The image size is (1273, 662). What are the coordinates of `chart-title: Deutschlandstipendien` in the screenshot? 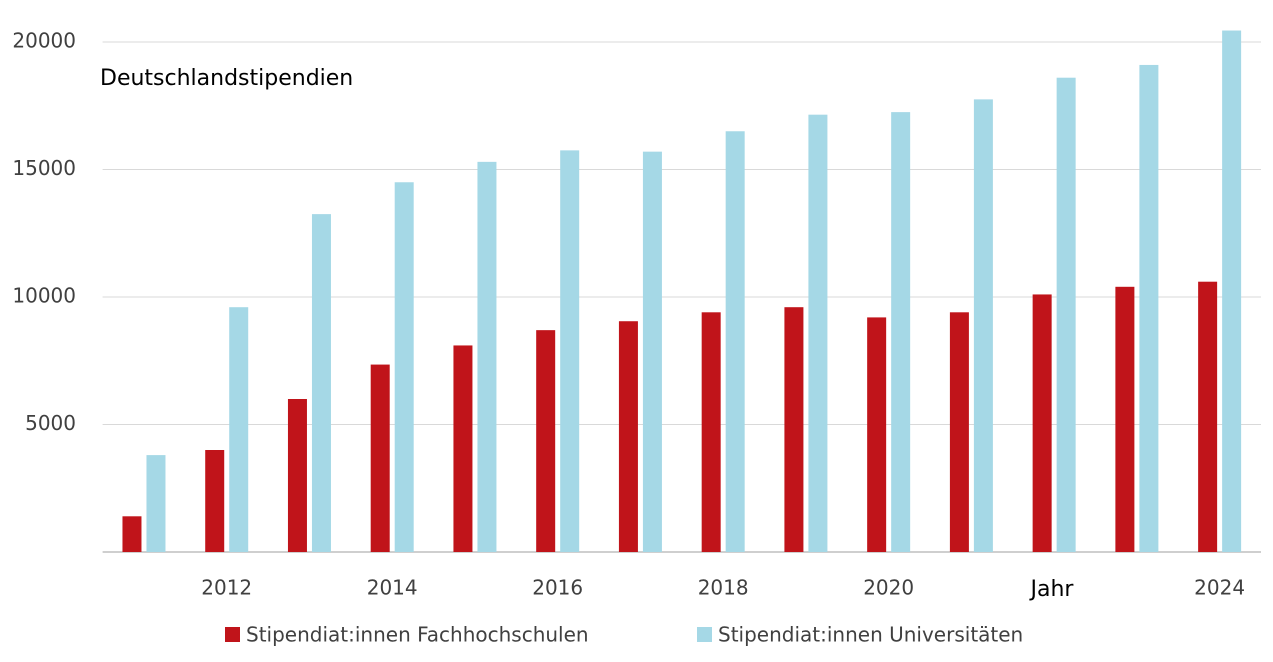 It's located at (226, 78).